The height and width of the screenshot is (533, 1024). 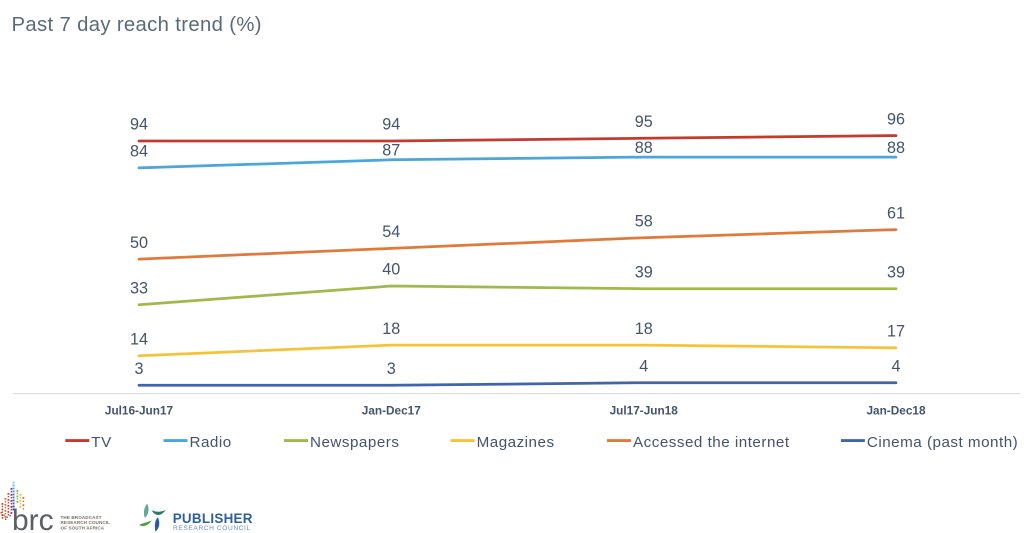 I want to click on svg-text: 14, so click(x=139, y=340).